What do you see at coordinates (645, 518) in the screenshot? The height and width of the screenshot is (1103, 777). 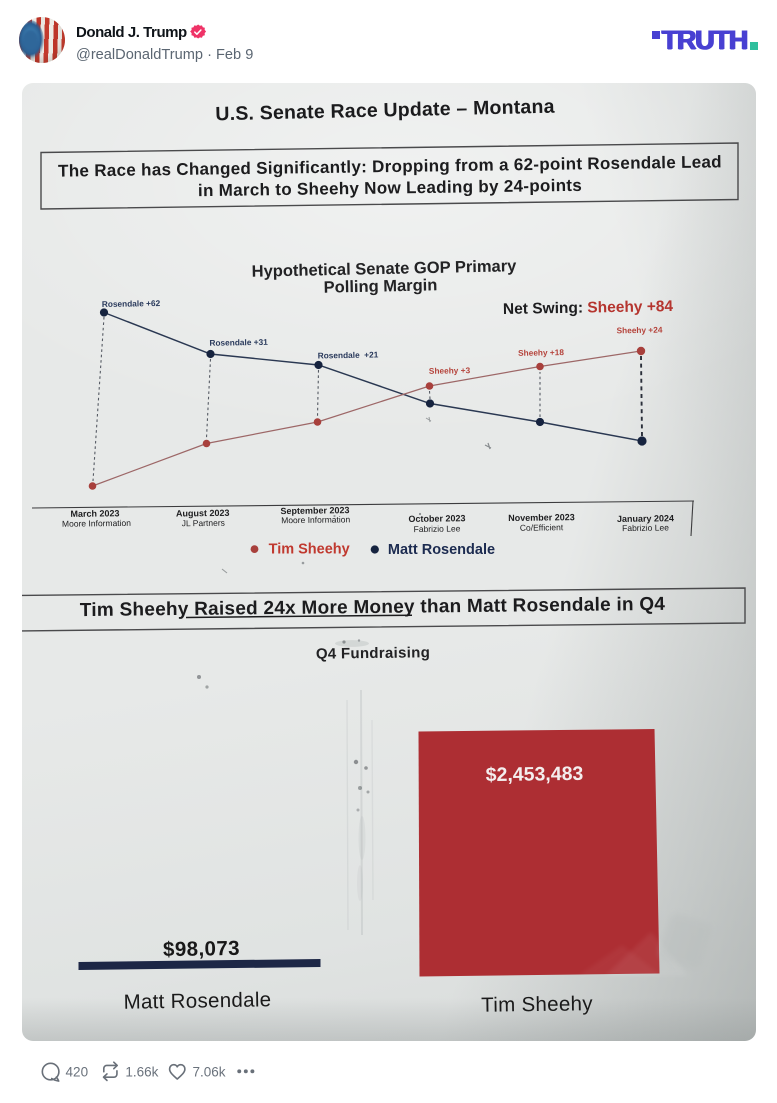 I see `svg-text: January 2024` at bounding box center [645, 518].